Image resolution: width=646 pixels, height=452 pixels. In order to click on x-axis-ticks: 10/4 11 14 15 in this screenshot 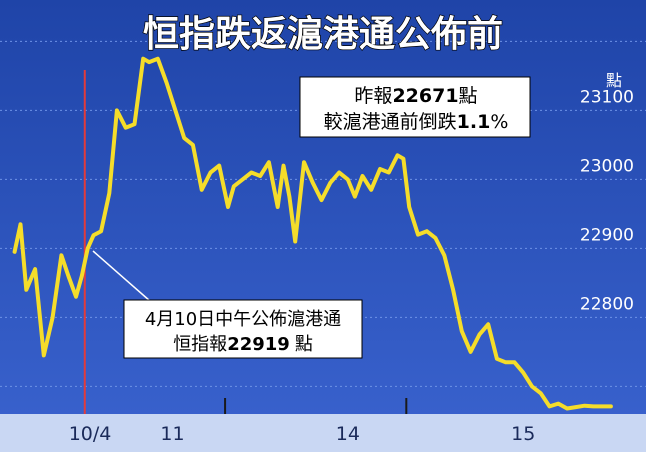, I will do `click(302, 421)`.